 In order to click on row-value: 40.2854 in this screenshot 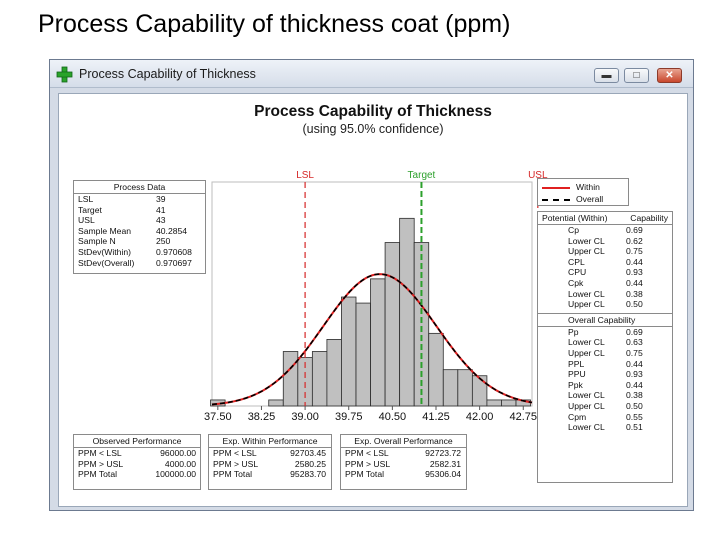, I will do `click(172, 230)`.